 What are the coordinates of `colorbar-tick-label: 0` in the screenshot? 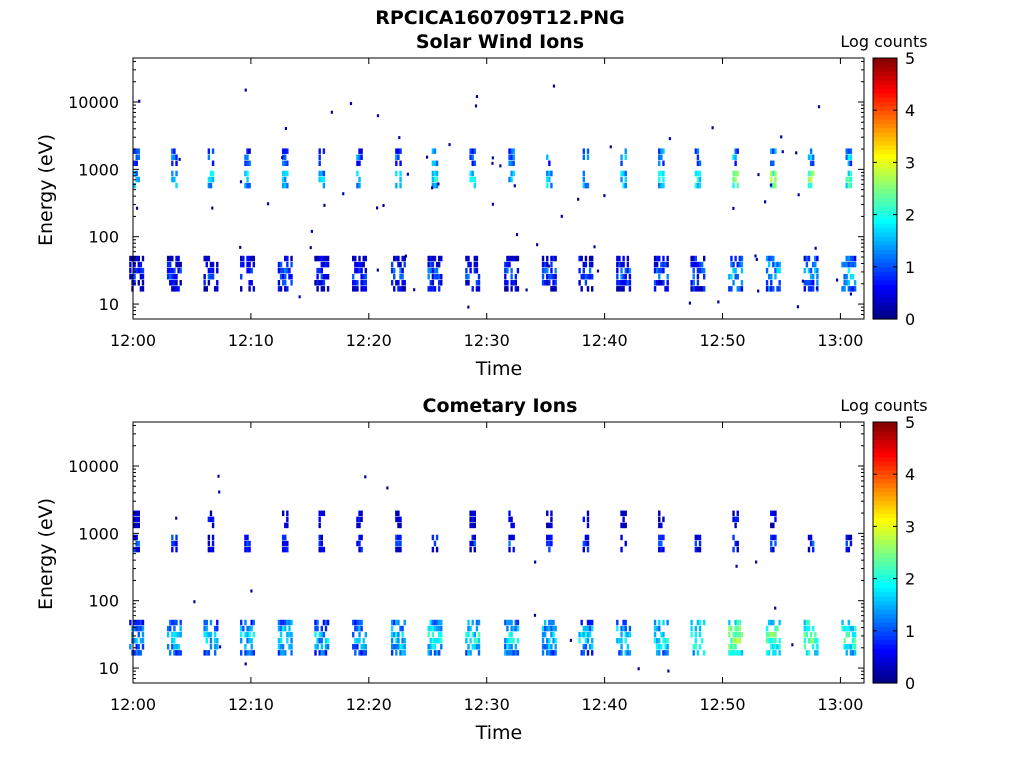 It's located at (910, 319).